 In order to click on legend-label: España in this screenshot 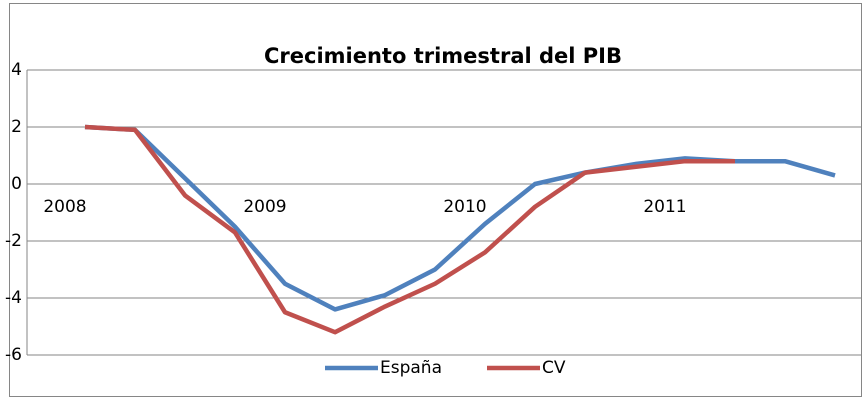, I will do `click(411, 368)`.